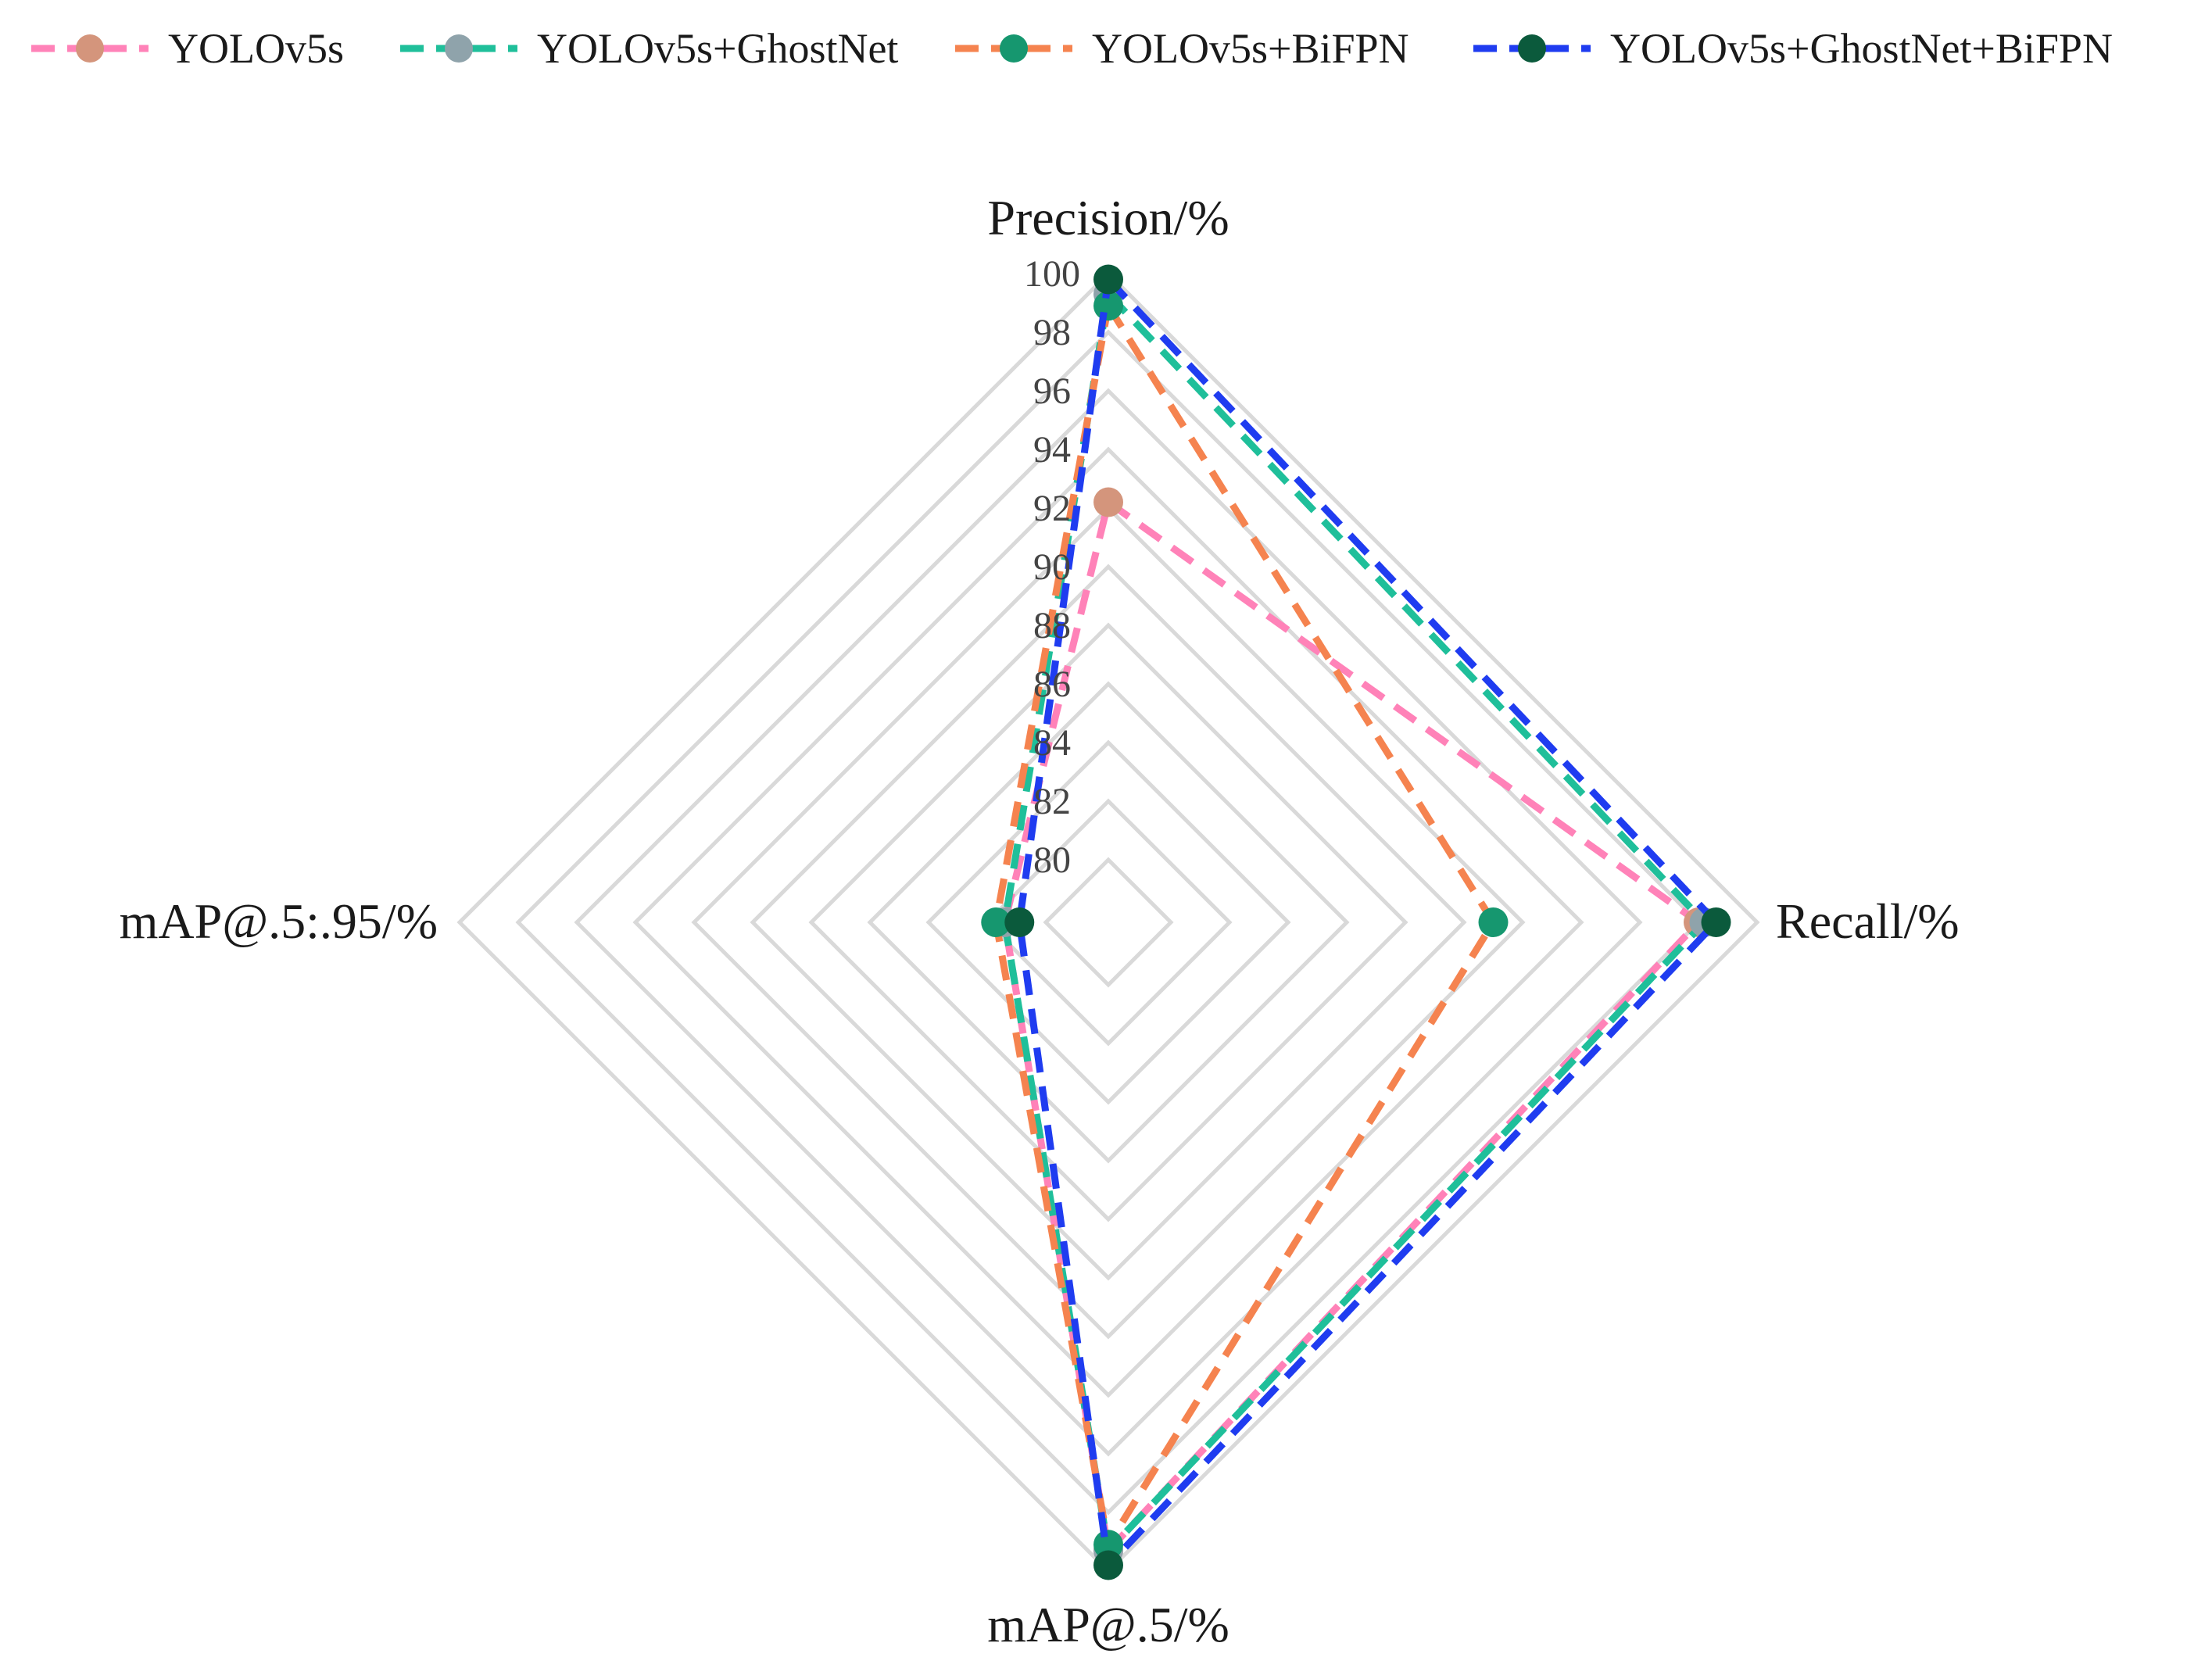 Image resolution: width=2212 pixels, height=1675 pixels. Describe the element at coordinates (717, 48) in the screenshot. I see `legend-label: YOLOv5s+GhostNet` at that location.